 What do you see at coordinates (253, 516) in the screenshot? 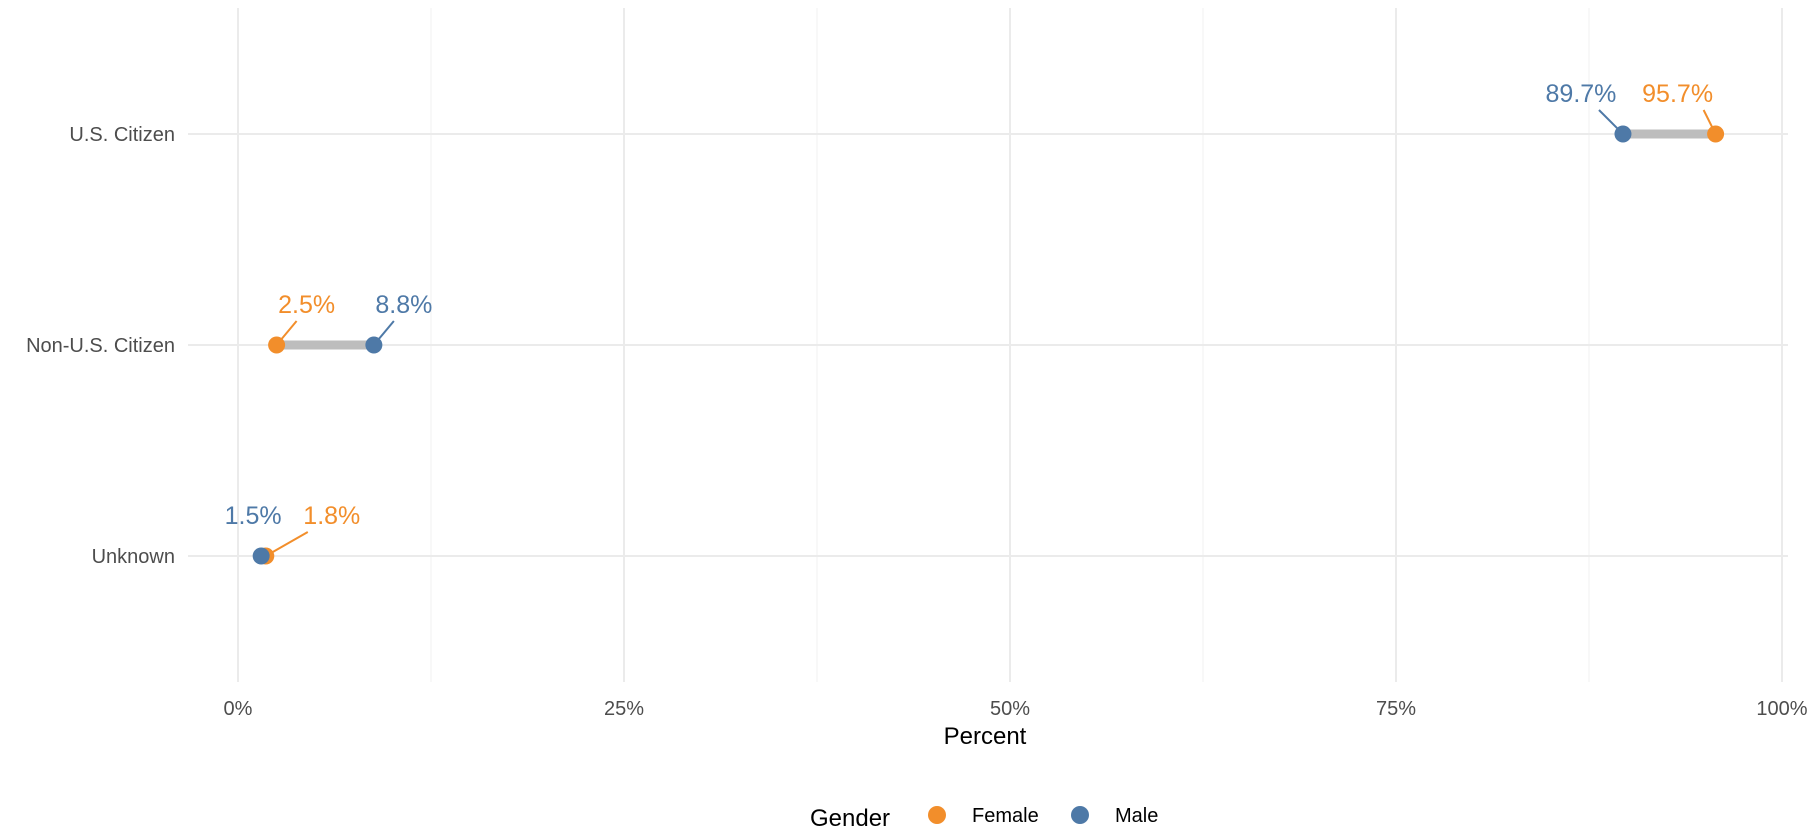
I see `data-label-male: 1.5%` at bounding box center [253, 516].